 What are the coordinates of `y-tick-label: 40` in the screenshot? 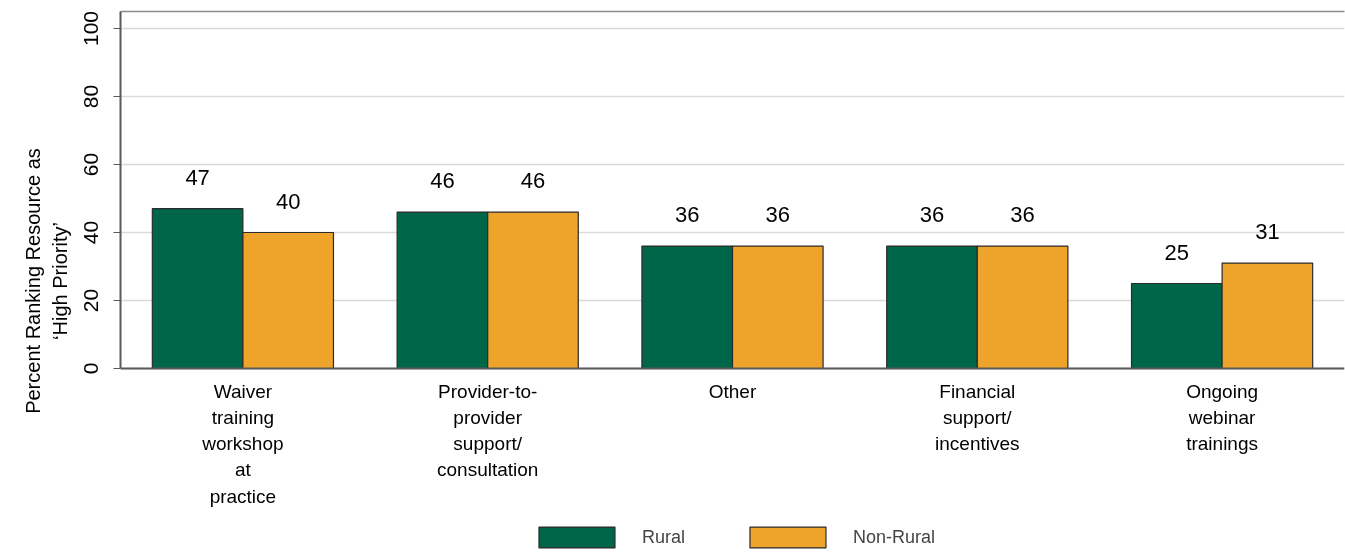 It's located at (90, 232).